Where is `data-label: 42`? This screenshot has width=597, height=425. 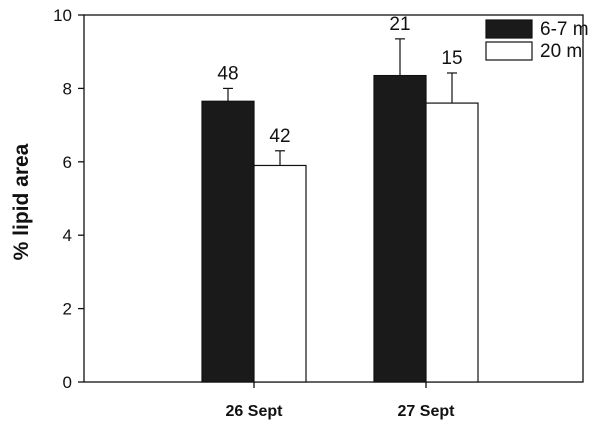
data-label: 42 is located at coordinates (279, 136).